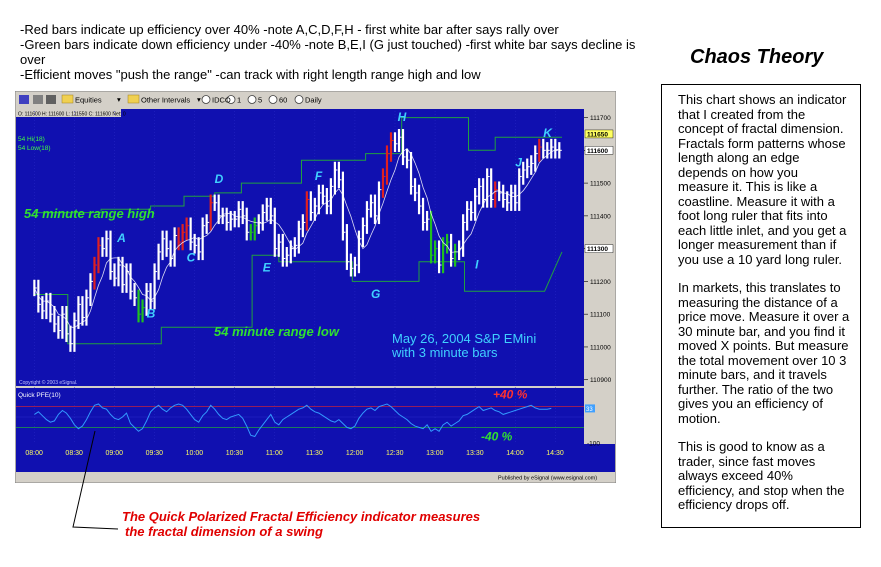 The image size is (881, 567). I want to click on pfe-indicator: +40 % -40 % 33 -100, so click(308, 418).